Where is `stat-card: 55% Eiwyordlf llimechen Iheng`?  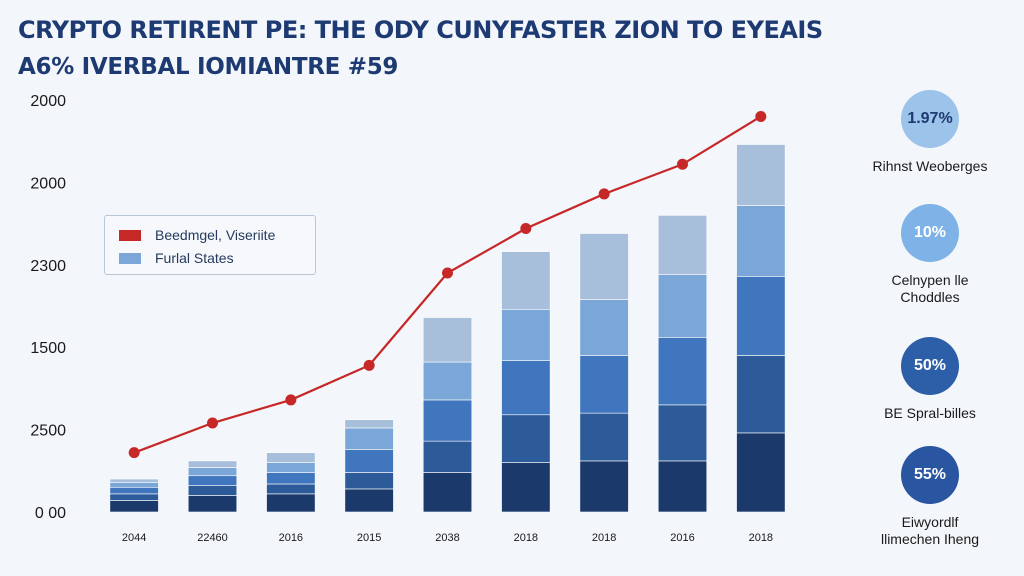 stat-card: 55% Eiwyordlf llimechen Iheng is located at coordinates (930, 497).